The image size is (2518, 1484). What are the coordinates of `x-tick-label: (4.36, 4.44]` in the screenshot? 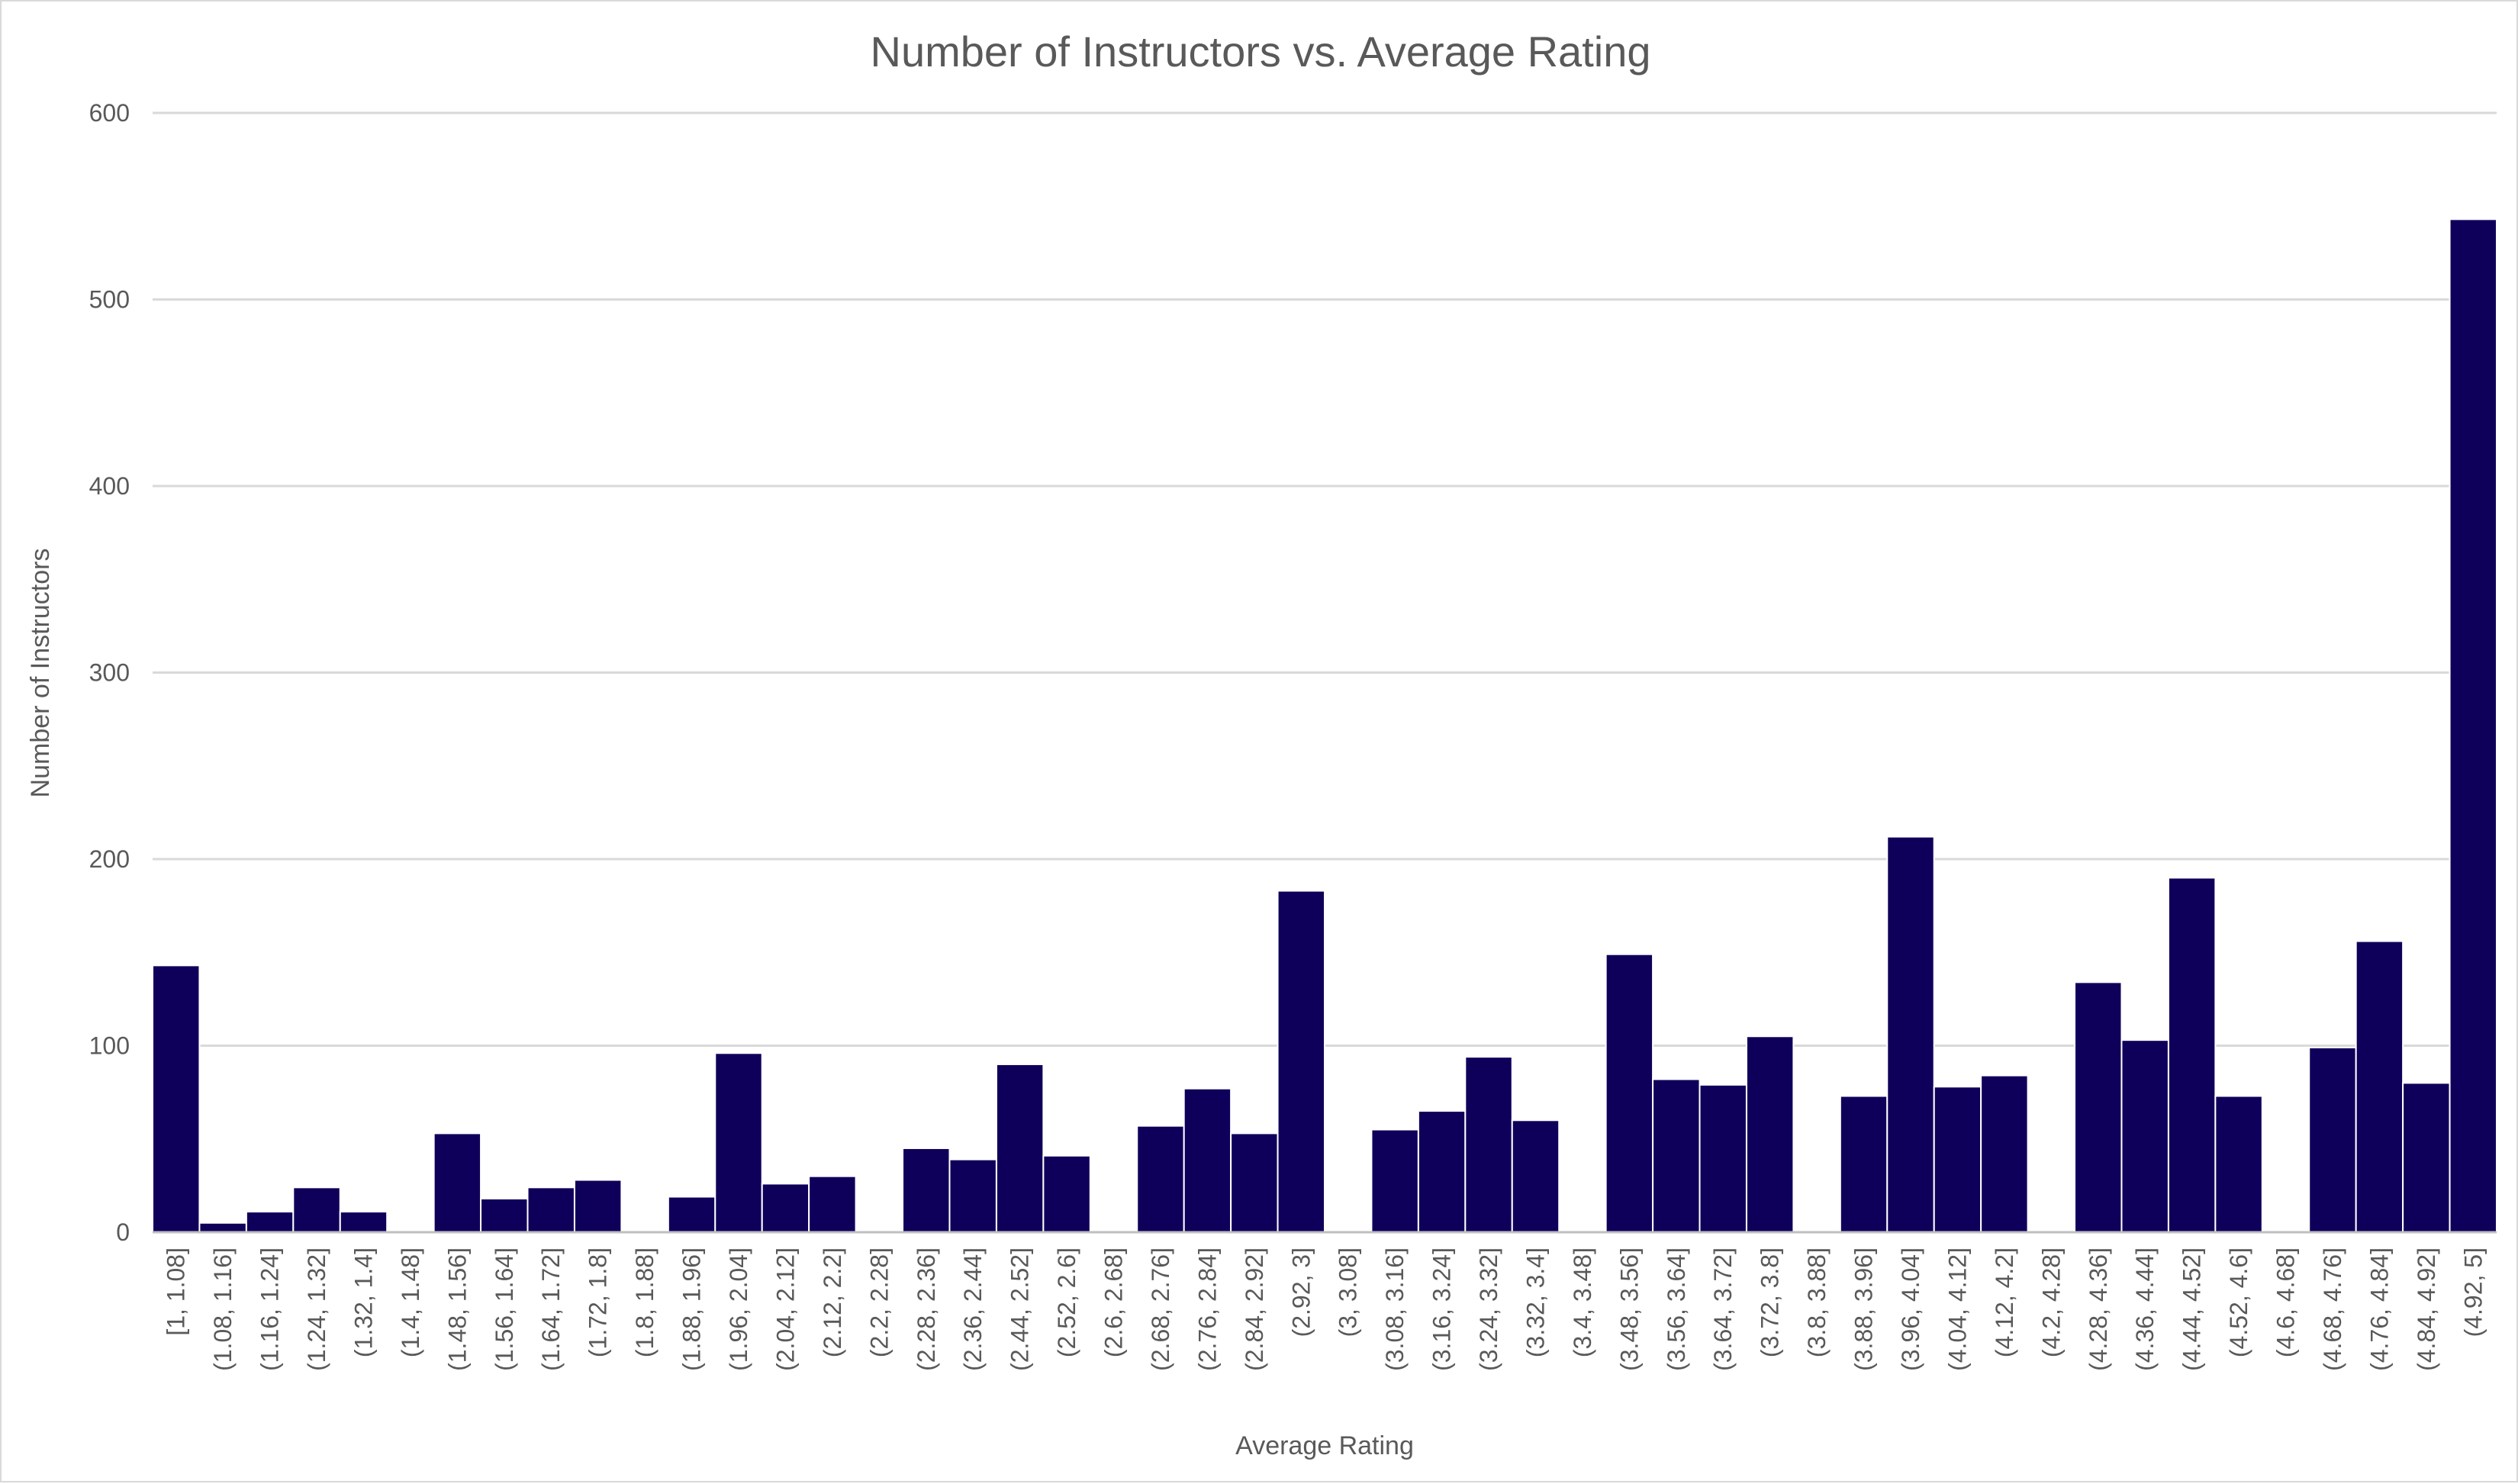 It's located at (2145, 1309).